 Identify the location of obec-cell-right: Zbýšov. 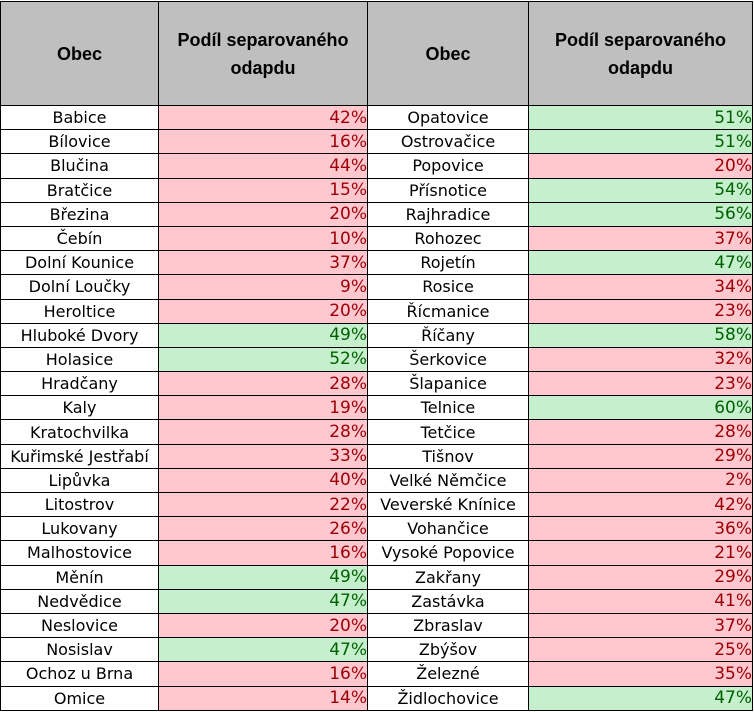
(448, 650).